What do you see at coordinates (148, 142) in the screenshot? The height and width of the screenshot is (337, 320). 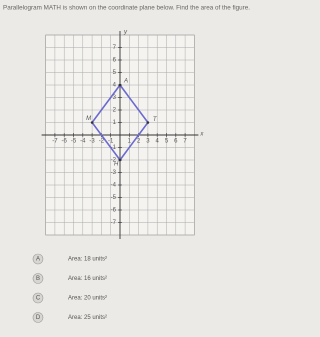 I see `x-tick-label: 3` at bounding box center [148, 142].